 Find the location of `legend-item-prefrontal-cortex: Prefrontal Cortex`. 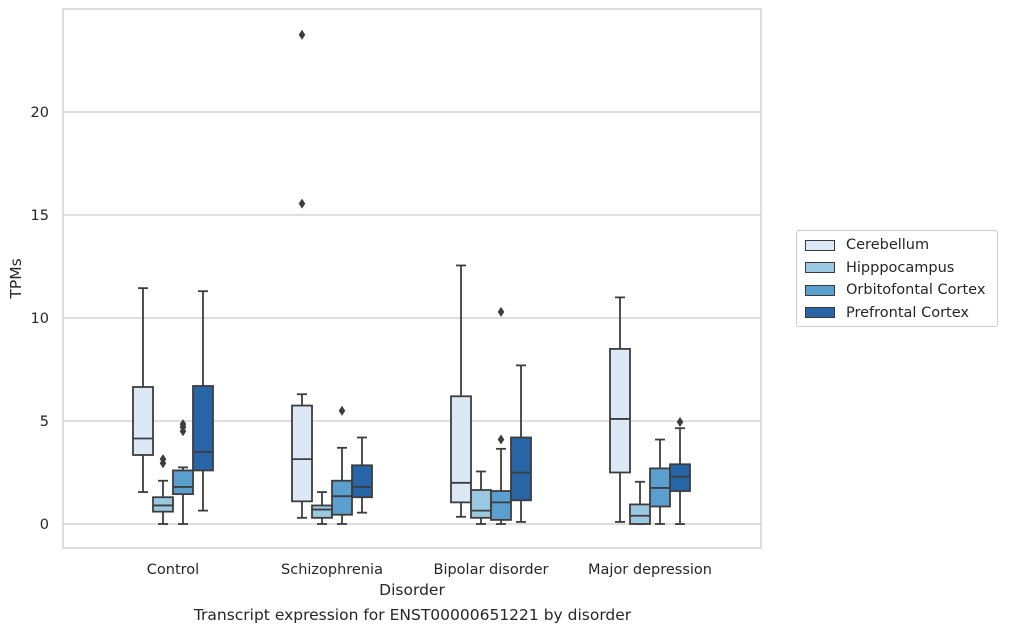

legend-item-prefrontal-cortex: Prefrontal Cortex is located at coordinates (897, 313).